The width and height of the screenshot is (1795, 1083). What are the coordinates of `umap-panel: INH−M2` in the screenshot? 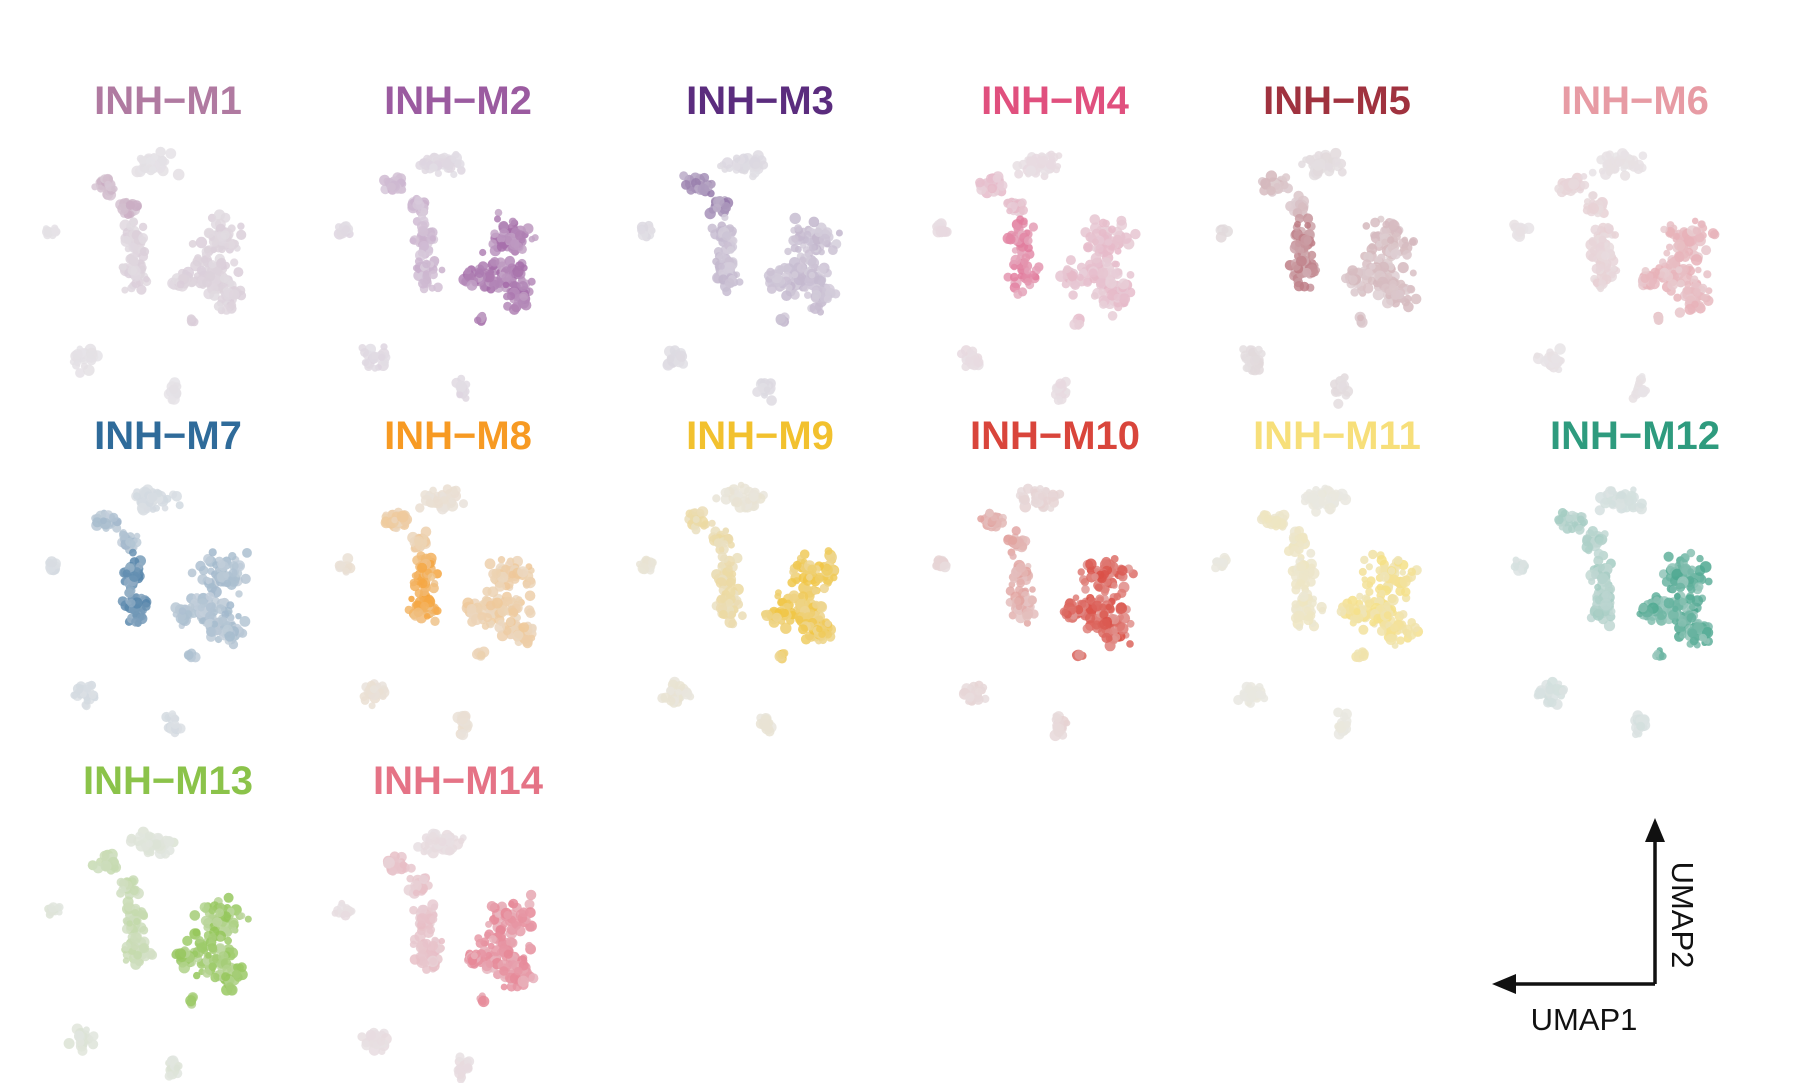 It's located at (436, 240).